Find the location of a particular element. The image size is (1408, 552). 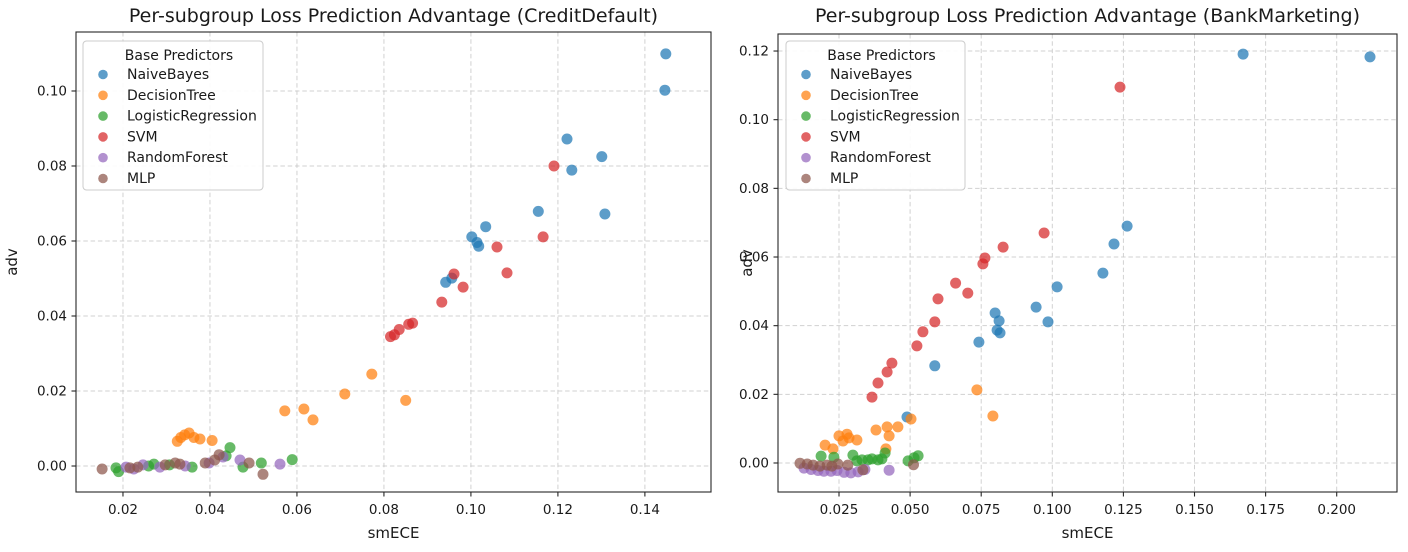

x-tick-label: 0.125 is located at coordinates (1123, 510).